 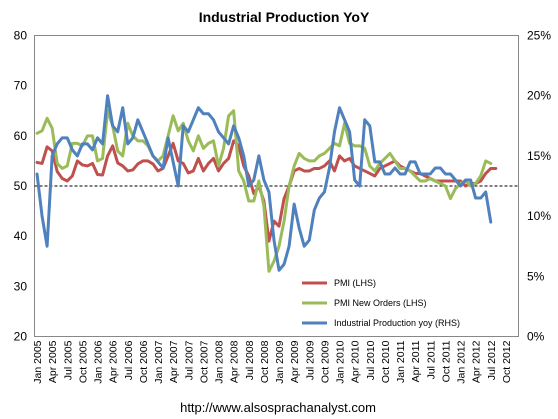 What do you see at coordinates (386, 361) in the screenshot?
I see `x-tick-label: Oct 2010` at bounding box center [386, 361].